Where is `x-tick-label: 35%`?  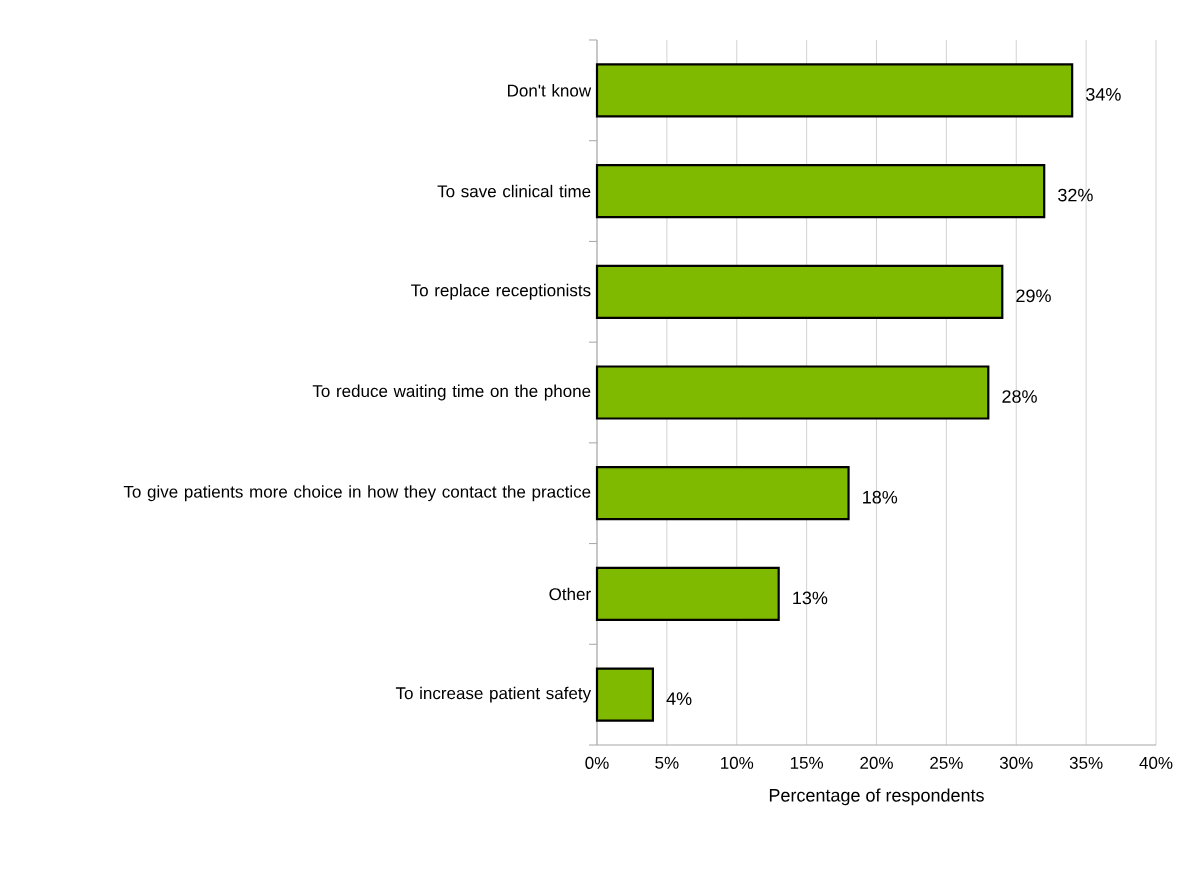
x-tick-label: 35% is located at coordinates (1086, 762).